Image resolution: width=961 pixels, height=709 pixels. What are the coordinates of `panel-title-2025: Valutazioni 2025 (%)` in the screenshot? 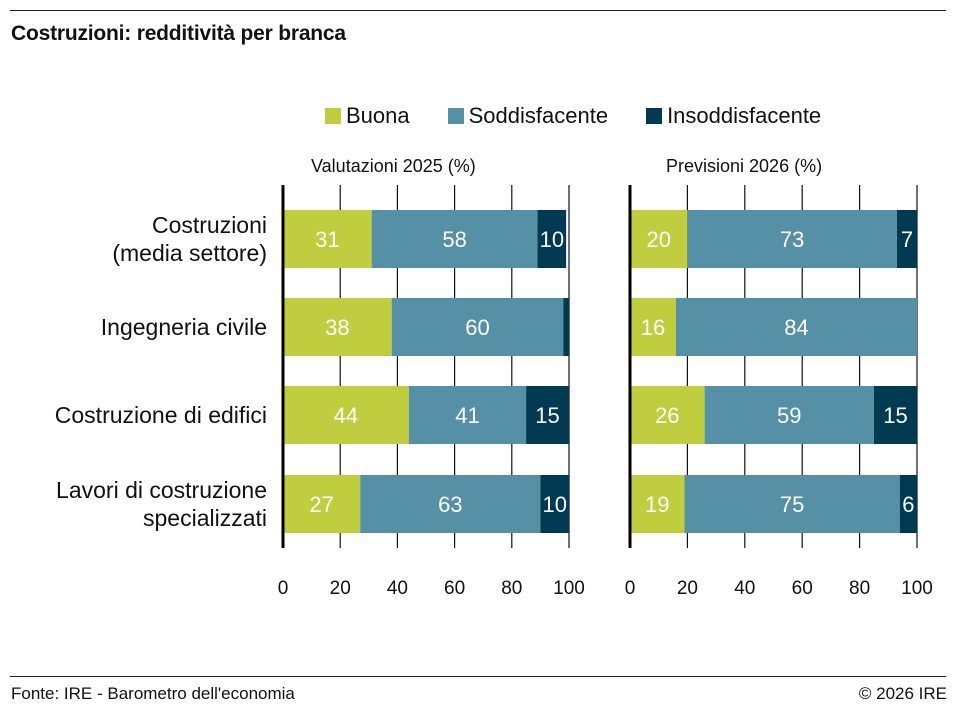 It's located at (393, 166).